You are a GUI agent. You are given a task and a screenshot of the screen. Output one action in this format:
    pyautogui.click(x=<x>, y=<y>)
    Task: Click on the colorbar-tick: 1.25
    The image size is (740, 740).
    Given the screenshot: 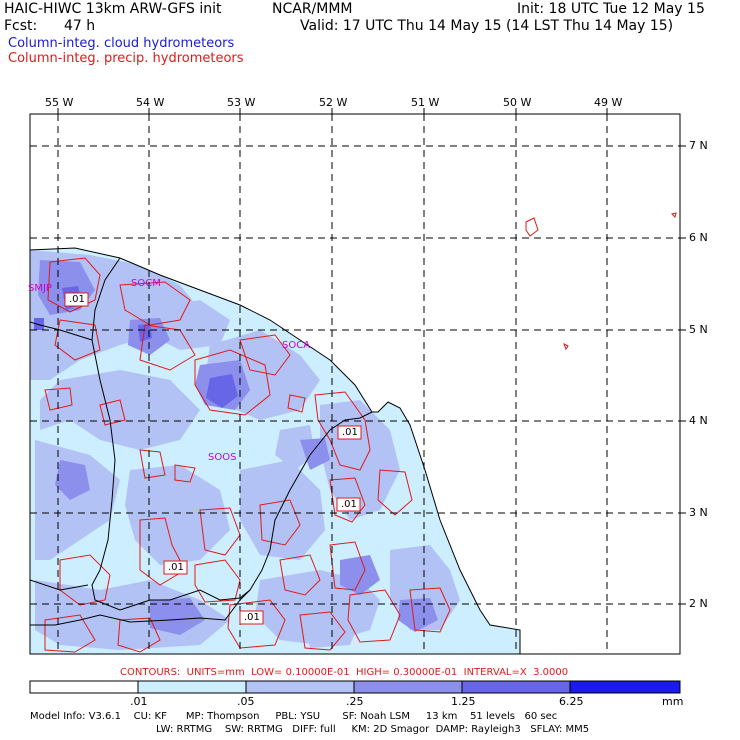 What is the action you would take?
    pyautogui.click(x=463, y=701)
    